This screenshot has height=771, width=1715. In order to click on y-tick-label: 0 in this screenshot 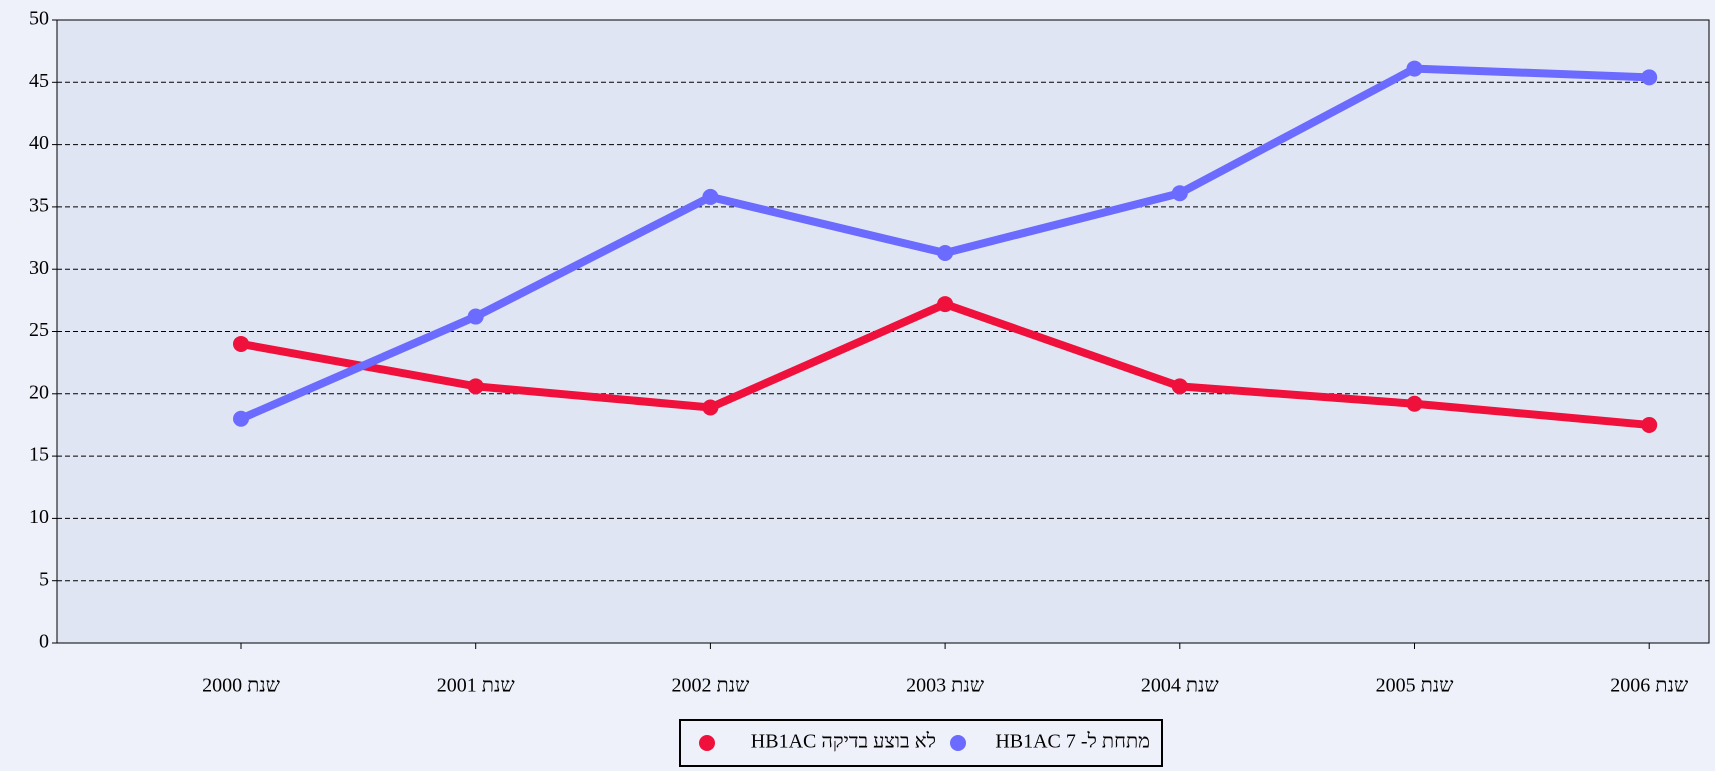, I will do `click(44, 642)`.